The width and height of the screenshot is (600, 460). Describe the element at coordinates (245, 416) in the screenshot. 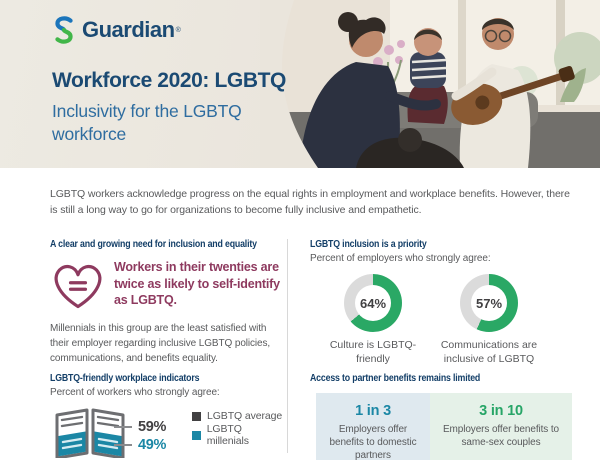

I see `legend-label: LGBTQ average` at that location.